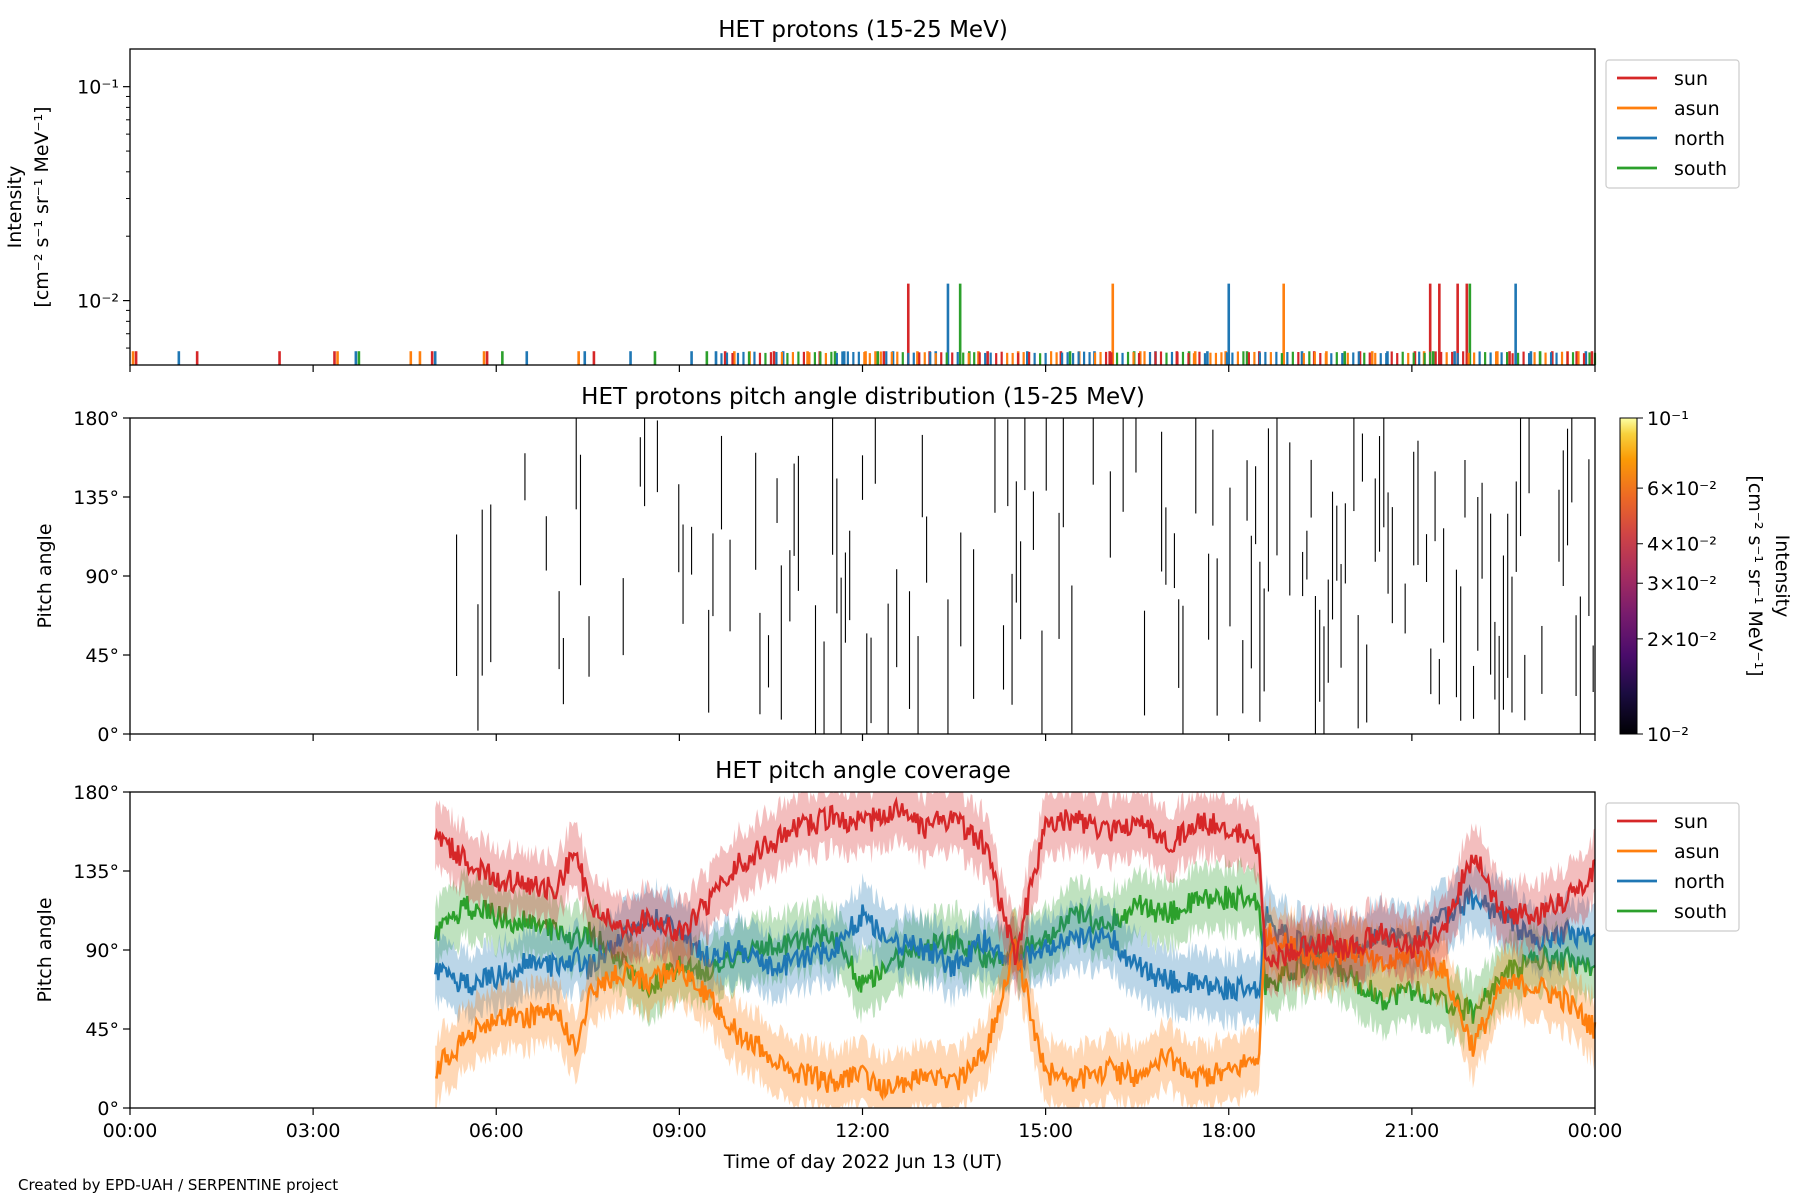  What do you see at coordinates (863, 30) in the screenshot?
I see `panel1-title: HET protons (15-25 MeV)` at bounding box center [863, 30].